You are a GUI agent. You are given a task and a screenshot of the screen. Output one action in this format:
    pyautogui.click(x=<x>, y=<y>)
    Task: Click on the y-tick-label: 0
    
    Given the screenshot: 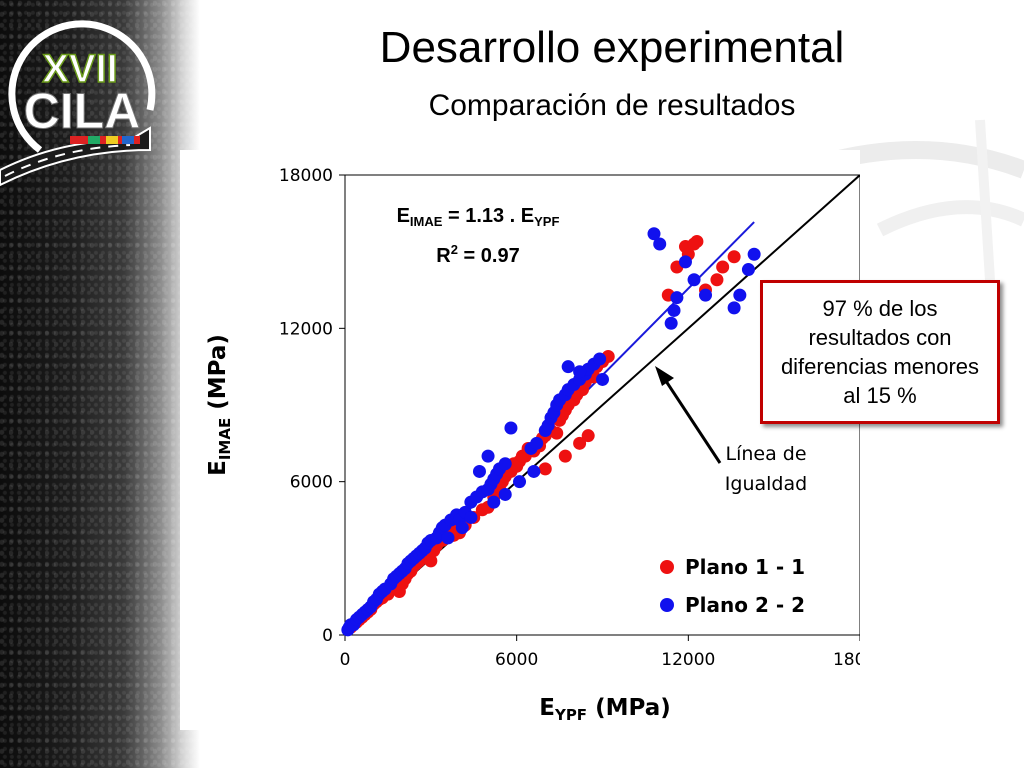 What is the action you would take?
    pyautogui.click(x=327, y=636)
    